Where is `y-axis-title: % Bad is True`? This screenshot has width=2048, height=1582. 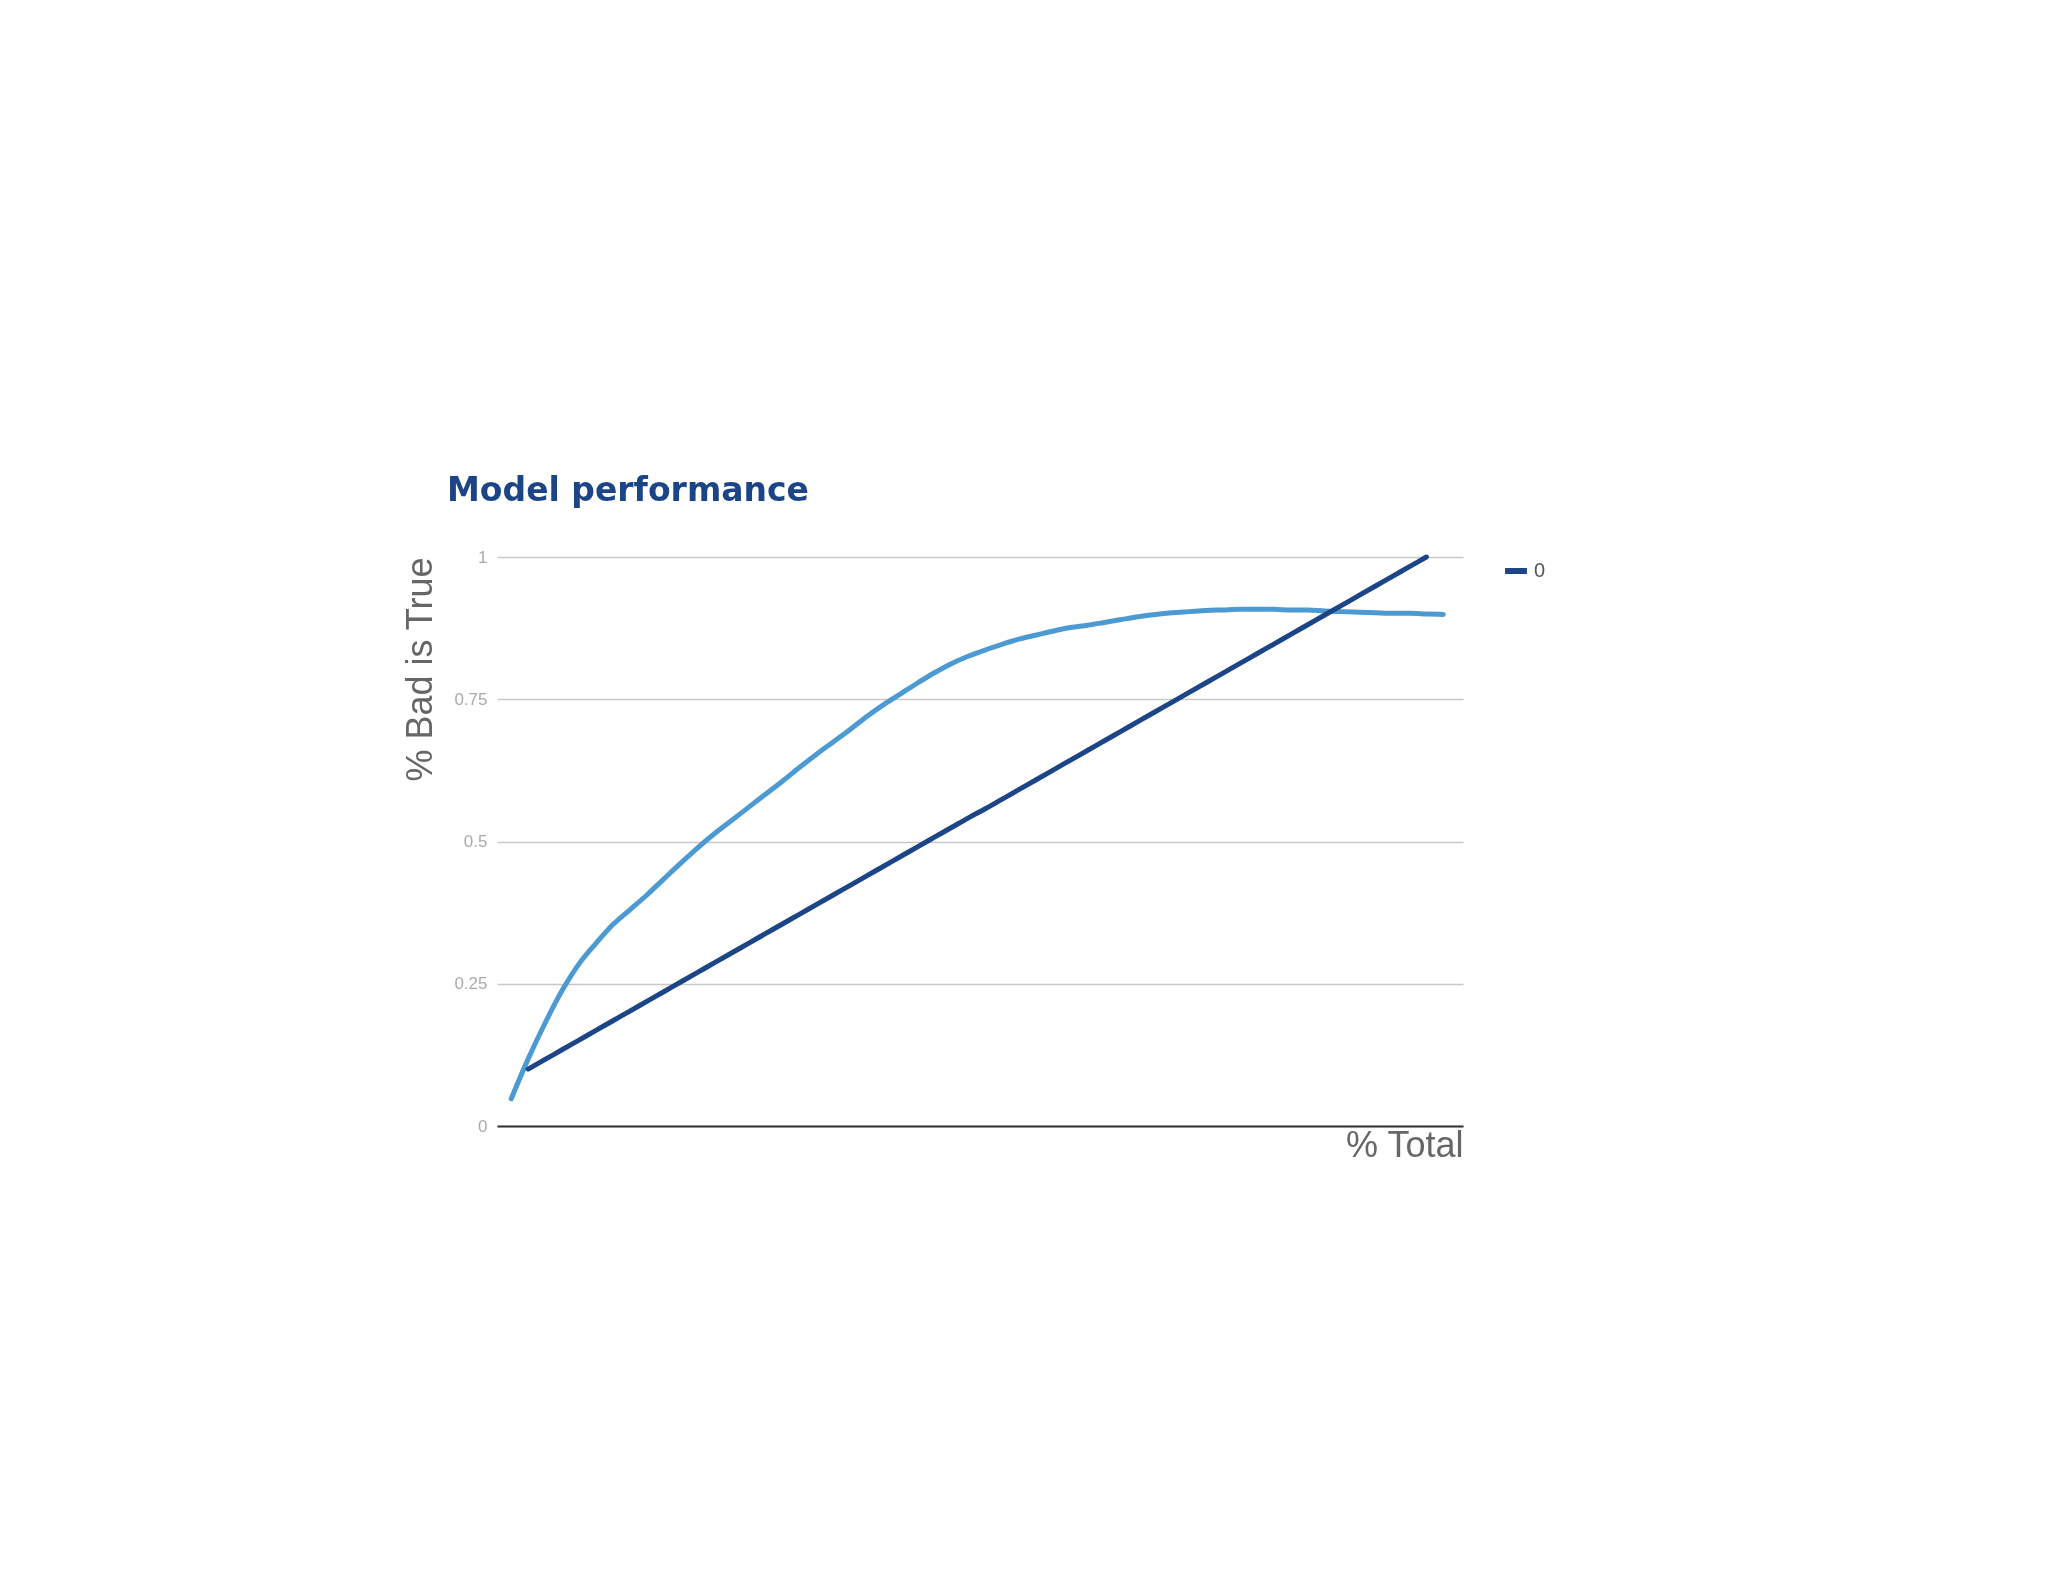
y-axis-title: % Bad is True is located at coordinates (420, 669).